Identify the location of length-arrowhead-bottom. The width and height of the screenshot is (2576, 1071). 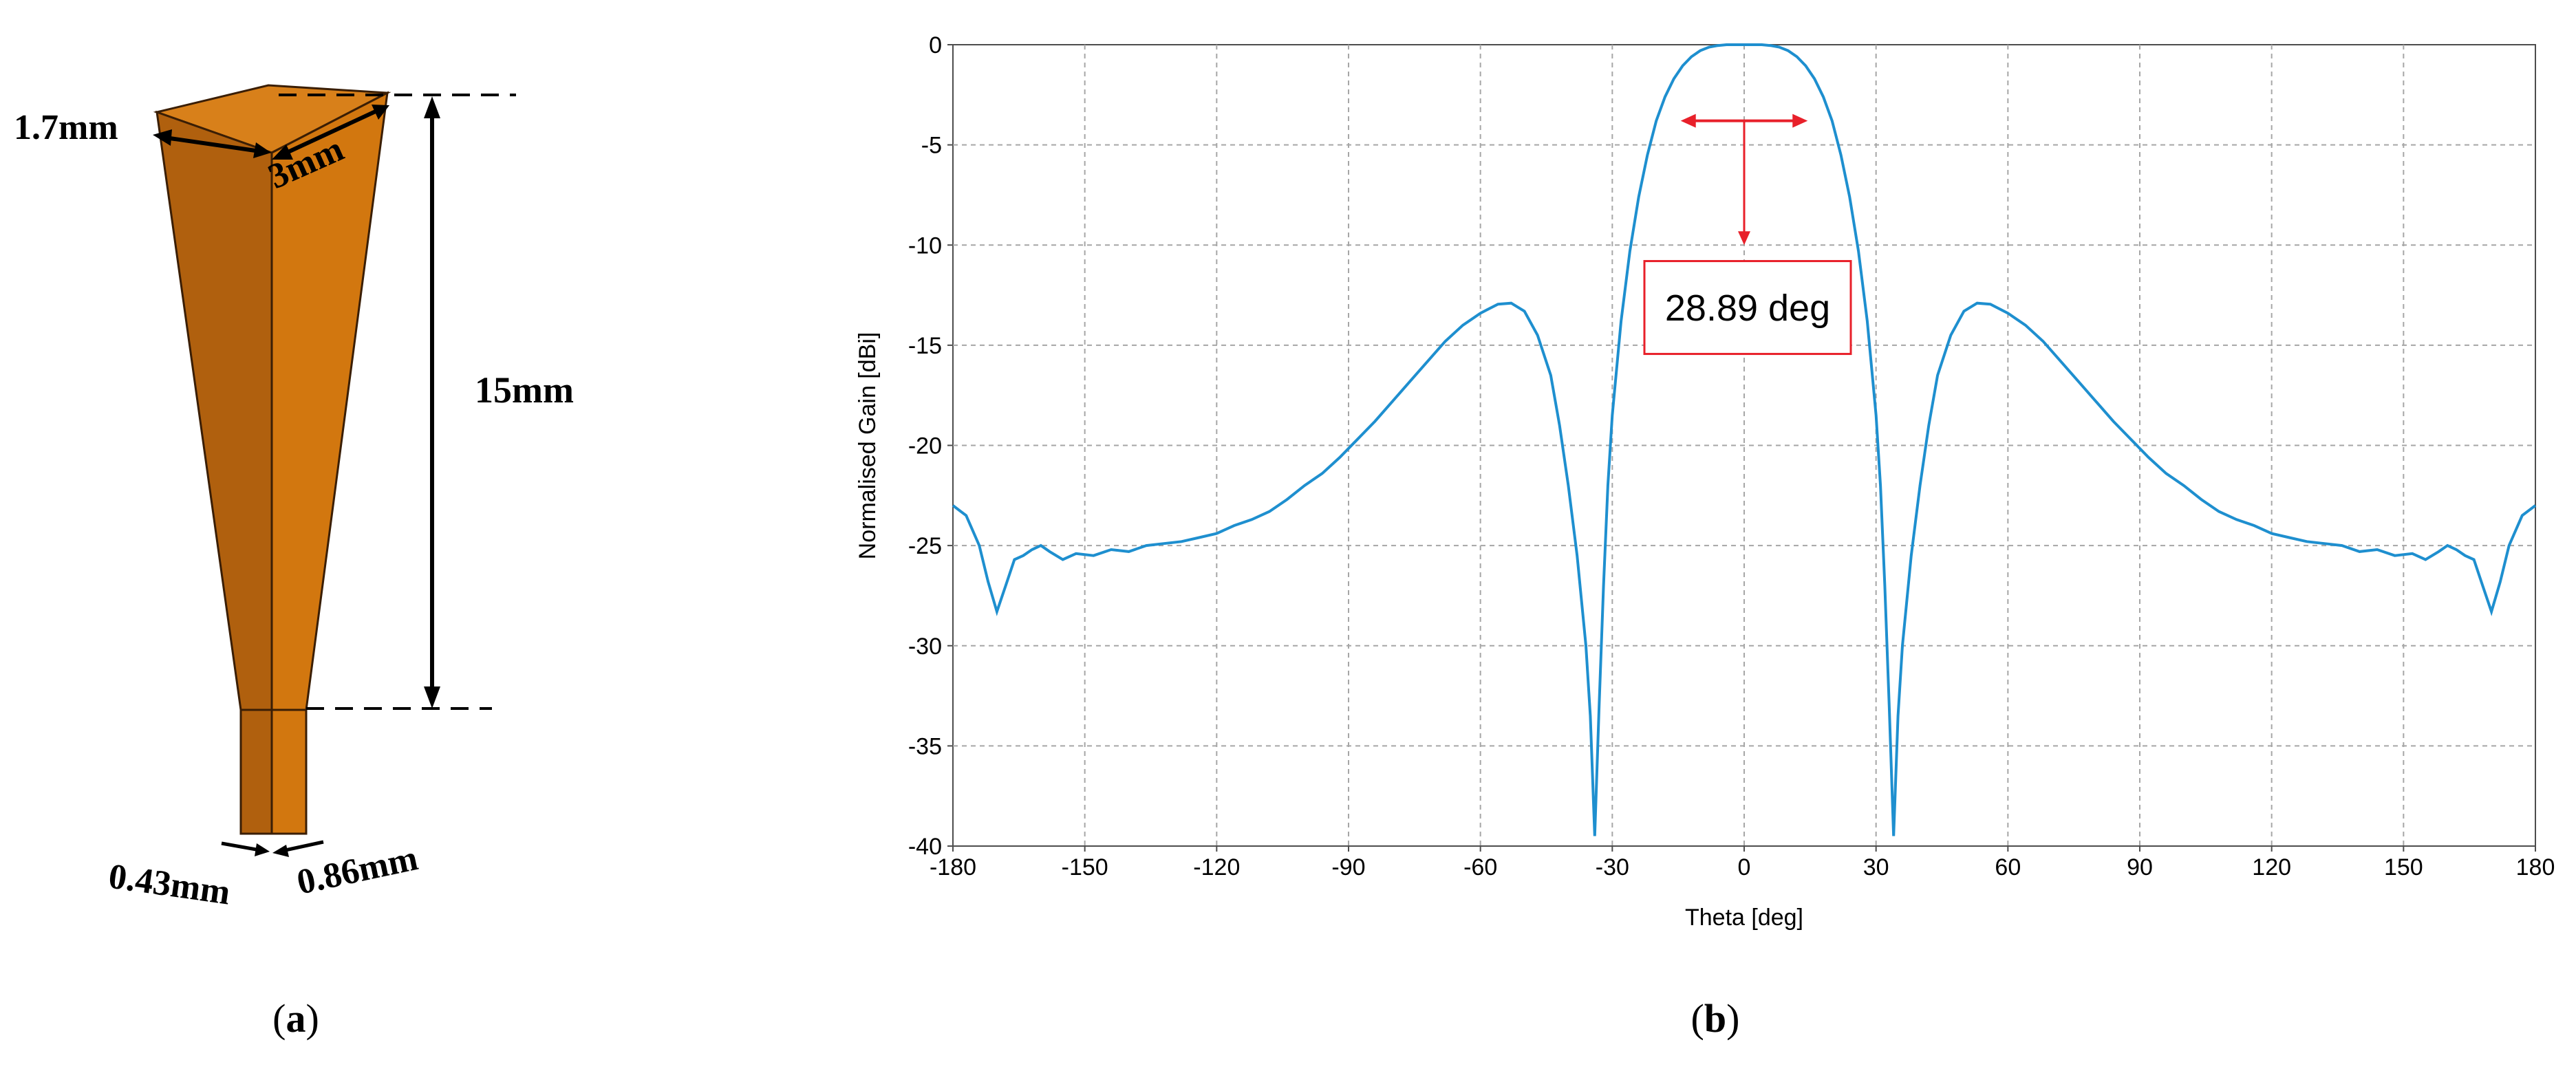
(432, 697).